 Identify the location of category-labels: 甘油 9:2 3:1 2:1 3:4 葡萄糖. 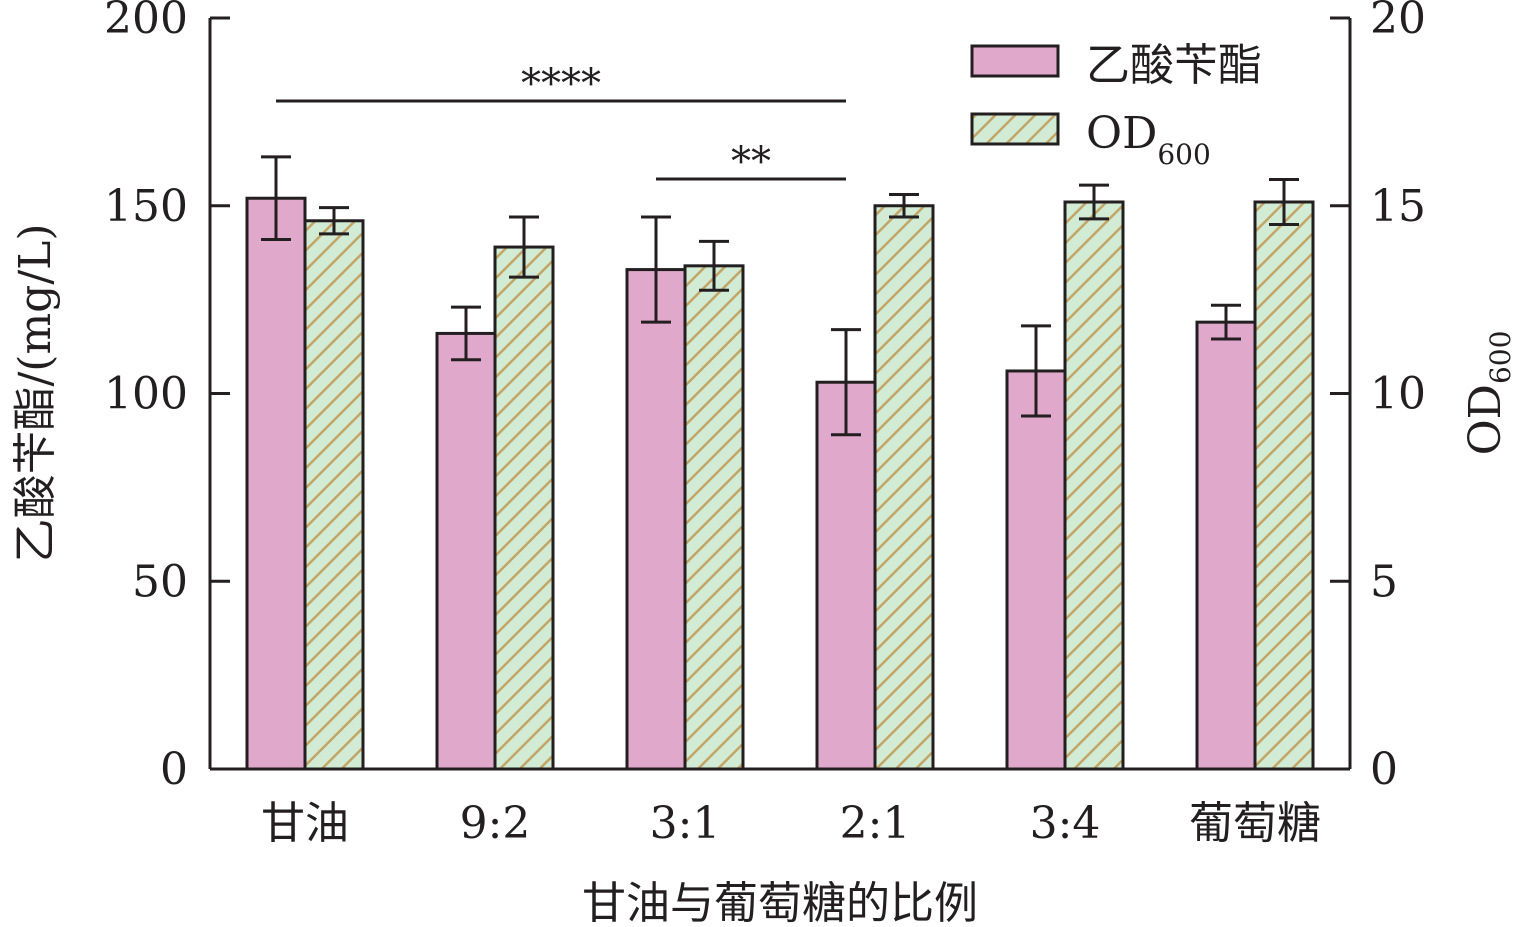
(791, 823).